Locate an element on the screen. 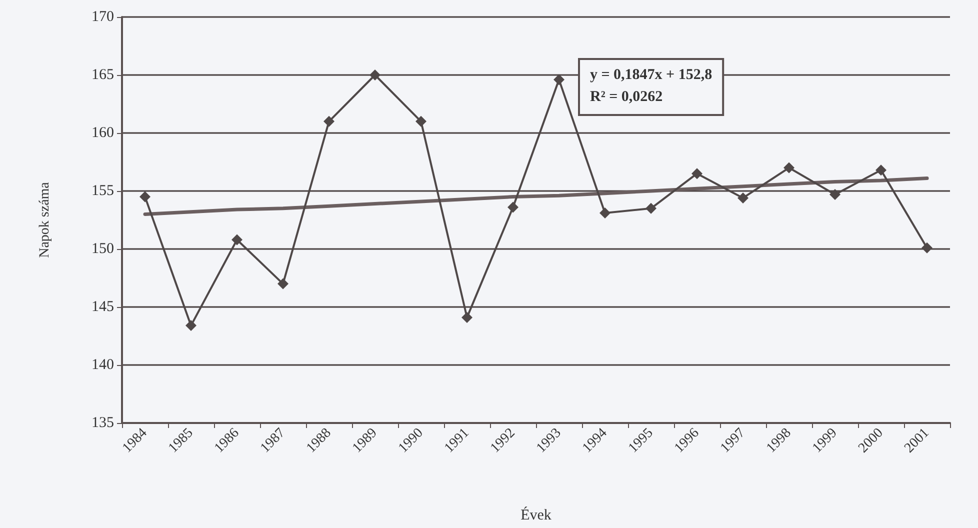 This screenshot has height=528, width=978. y-tick-label: 135 is located at coordinates (103, 423).